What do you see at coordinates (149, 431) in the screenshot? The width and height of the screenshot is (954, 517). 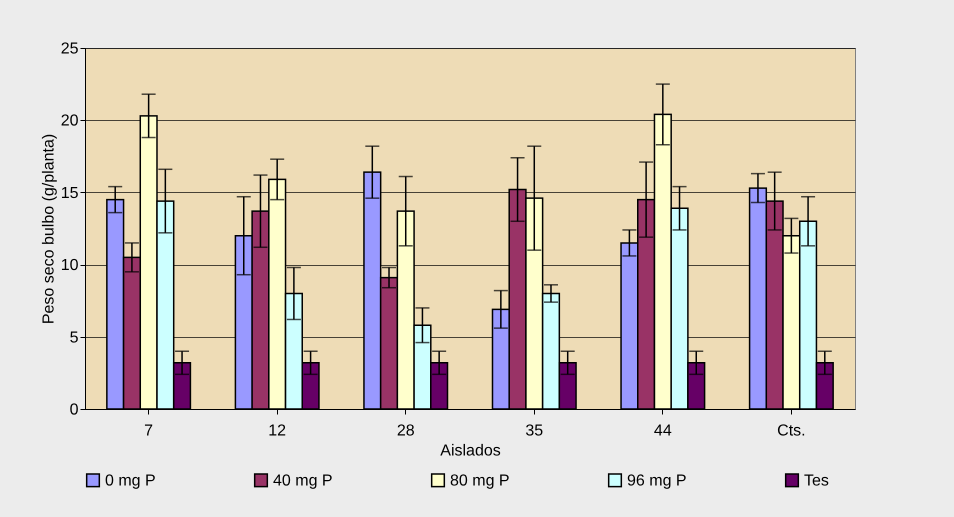 I see `x-tick-label: 7` at bounding box center [149, 431].